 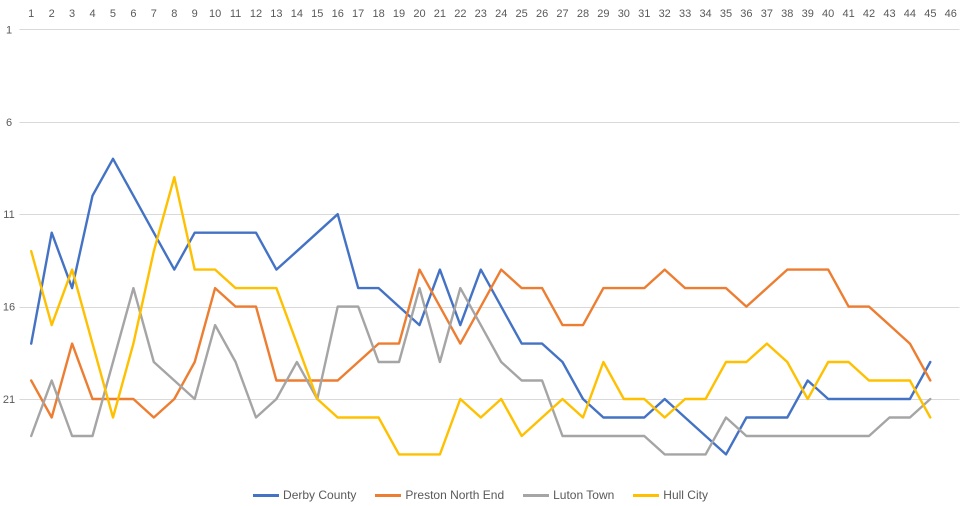 What do you see at coordinates (72, 14) in the screenshot?
I see `x-axis-tick-label: 3` at bounding box center [72, 14].